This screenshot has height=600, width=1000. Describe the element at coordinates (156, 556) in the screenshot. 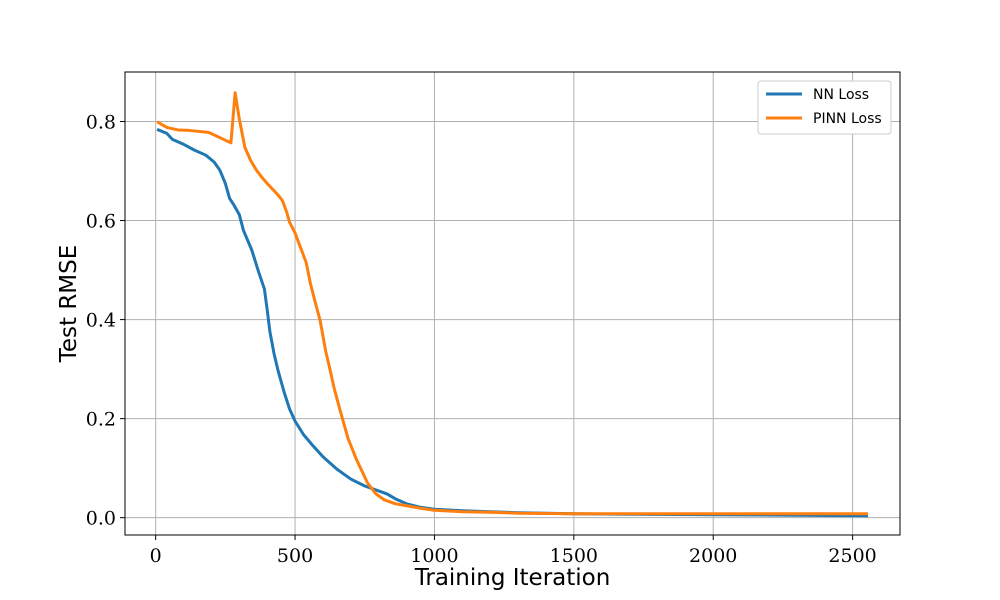

I see `x-tick-label: 0` at that location.